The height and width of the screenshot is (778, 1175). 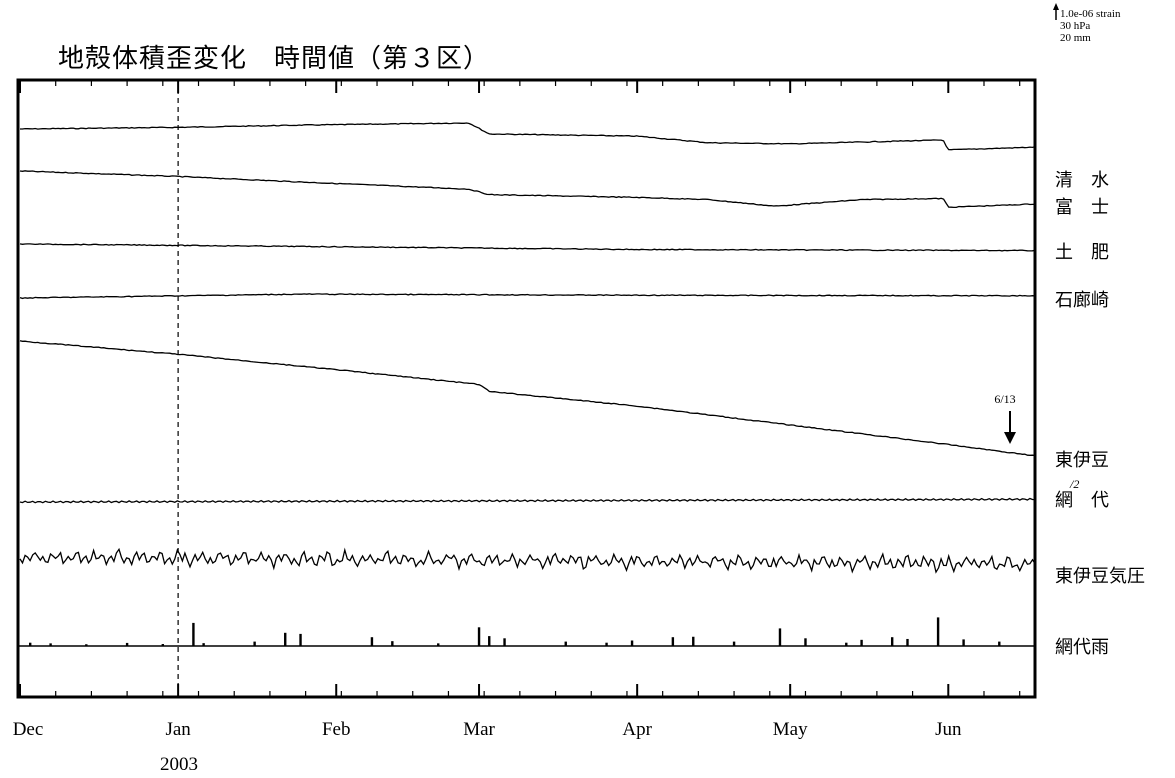 I want to click on scale-pressure: 30 hPa, so click(x=1075, y=26).